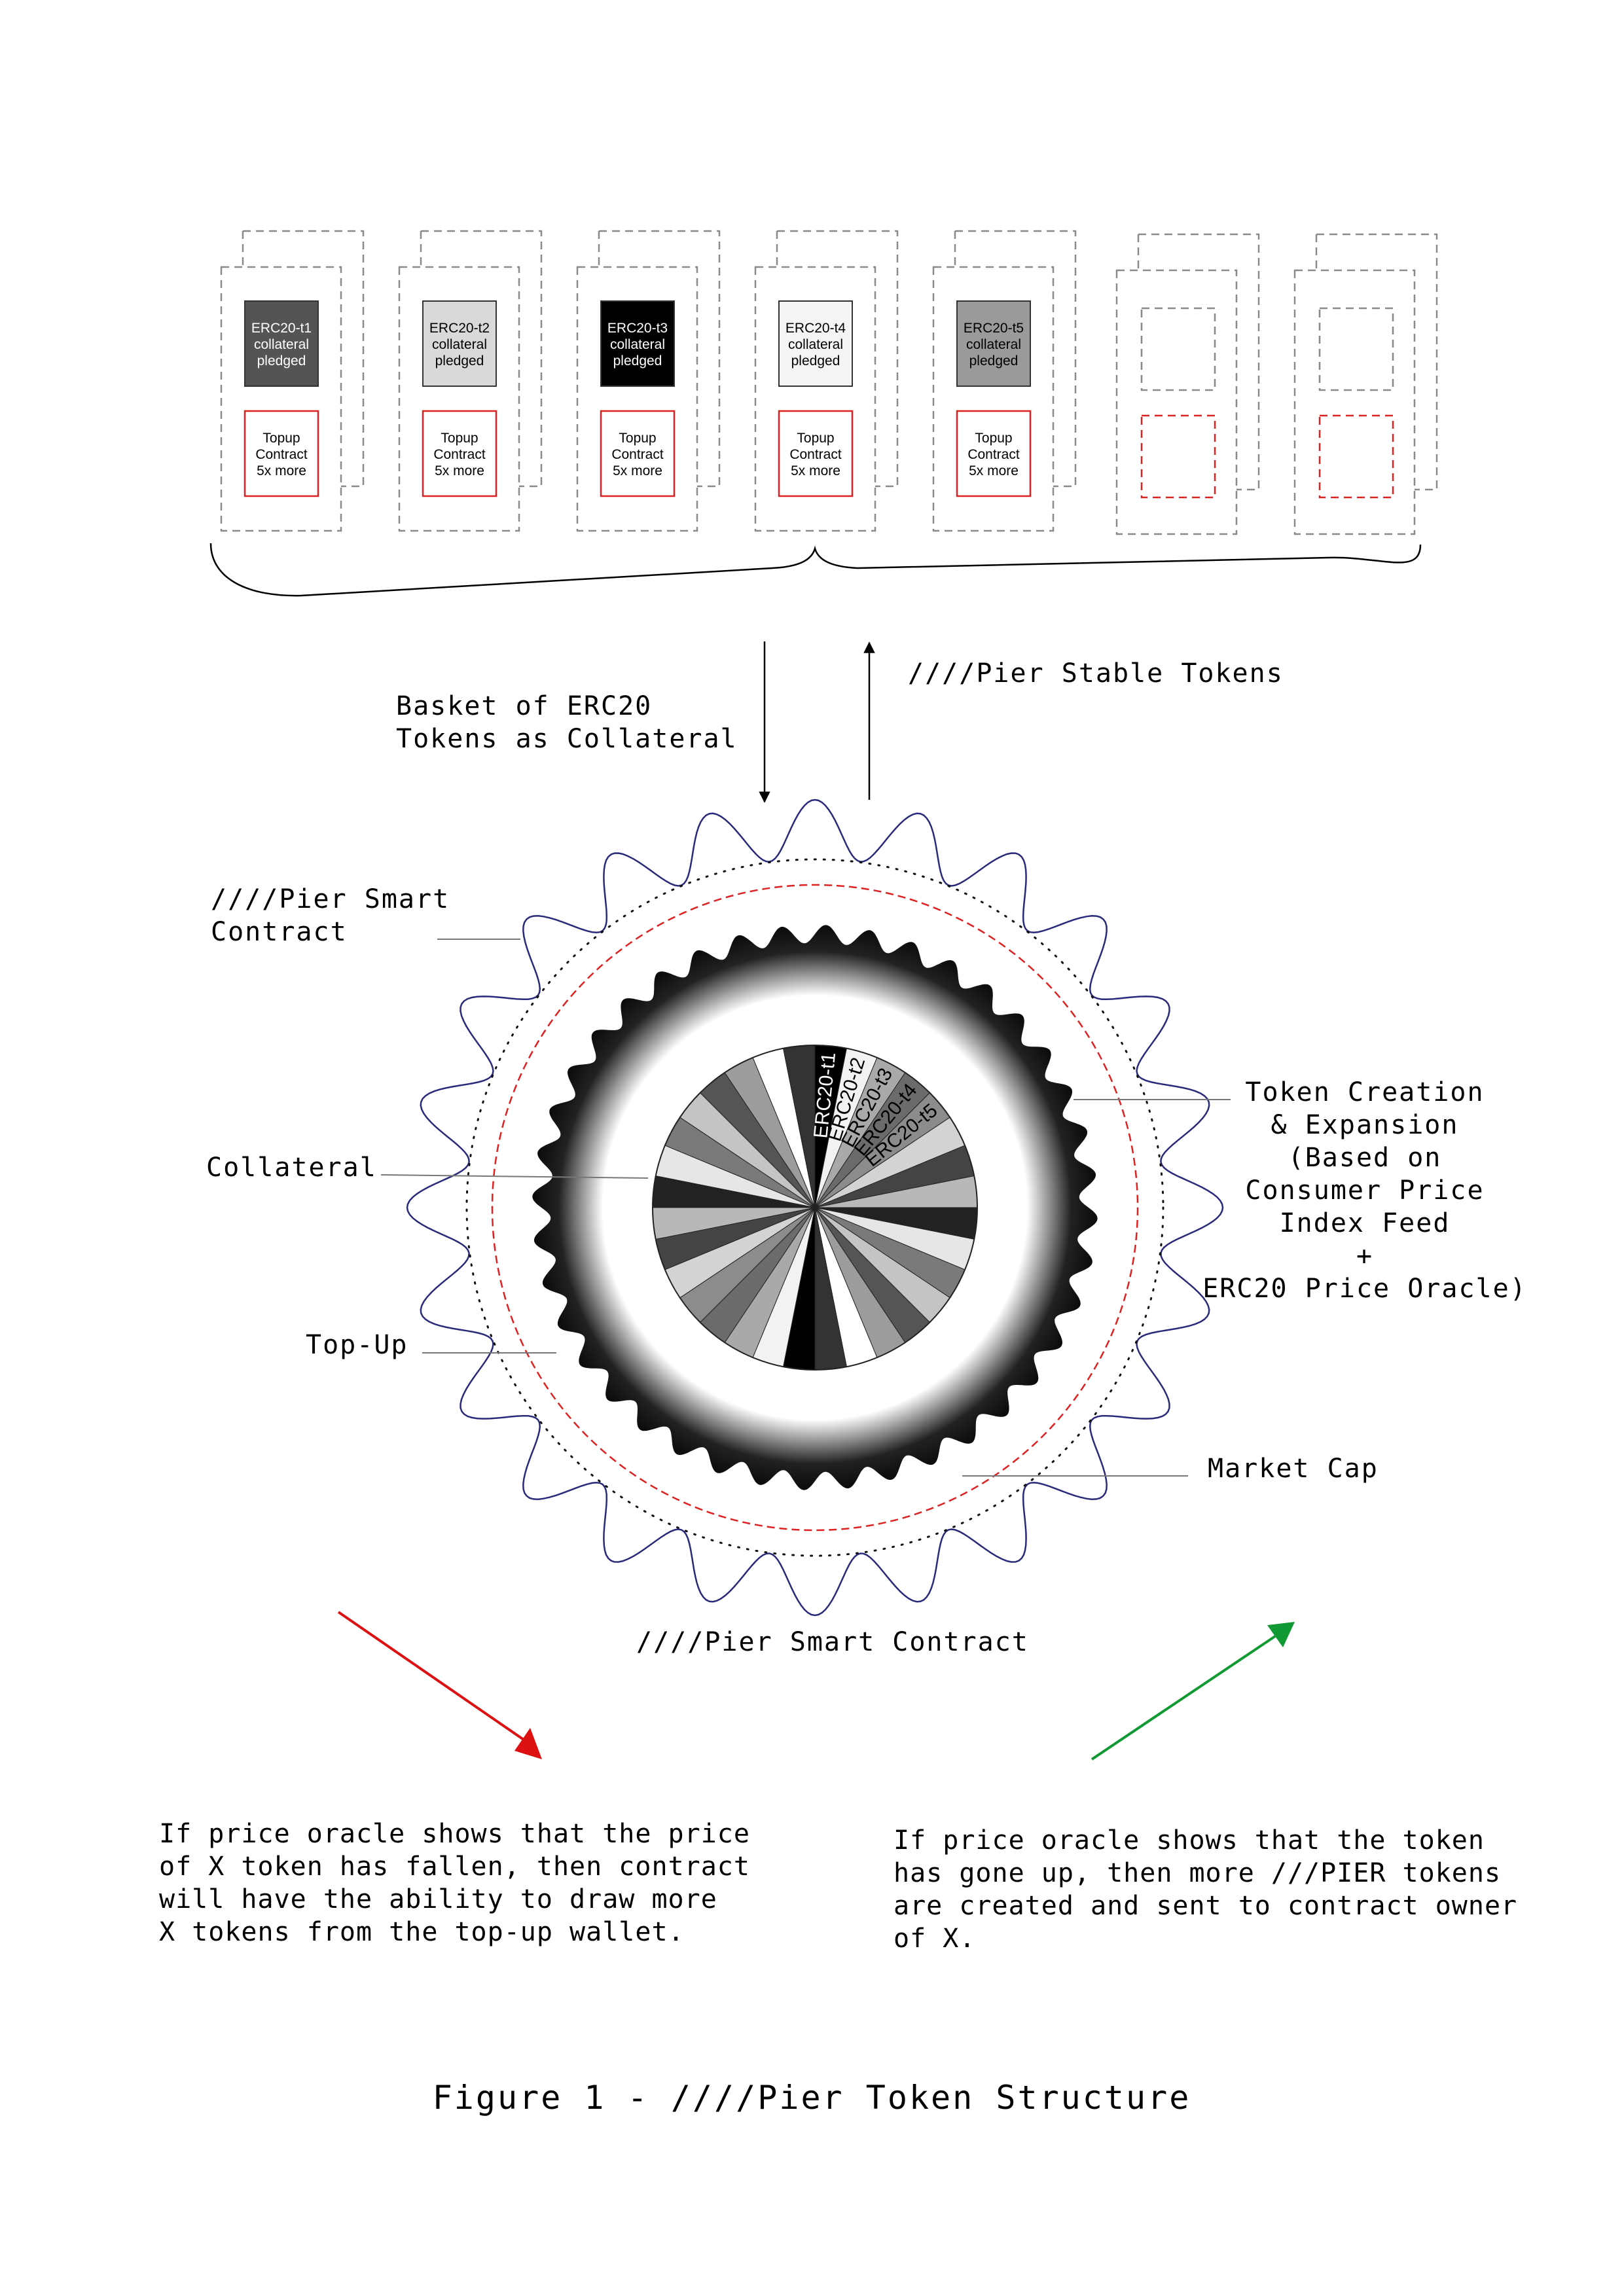 This screenshot has width=1624, height=2296. I want to click on collateral-box-t3, so click(637, 343).